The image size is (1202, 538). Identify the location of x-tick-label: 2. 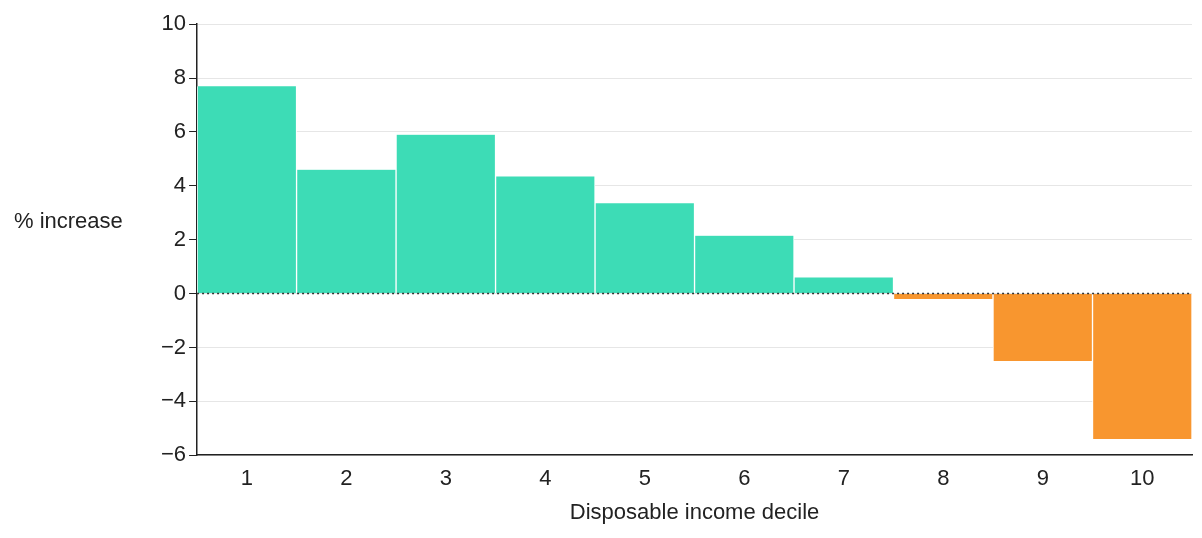
(346, 478).